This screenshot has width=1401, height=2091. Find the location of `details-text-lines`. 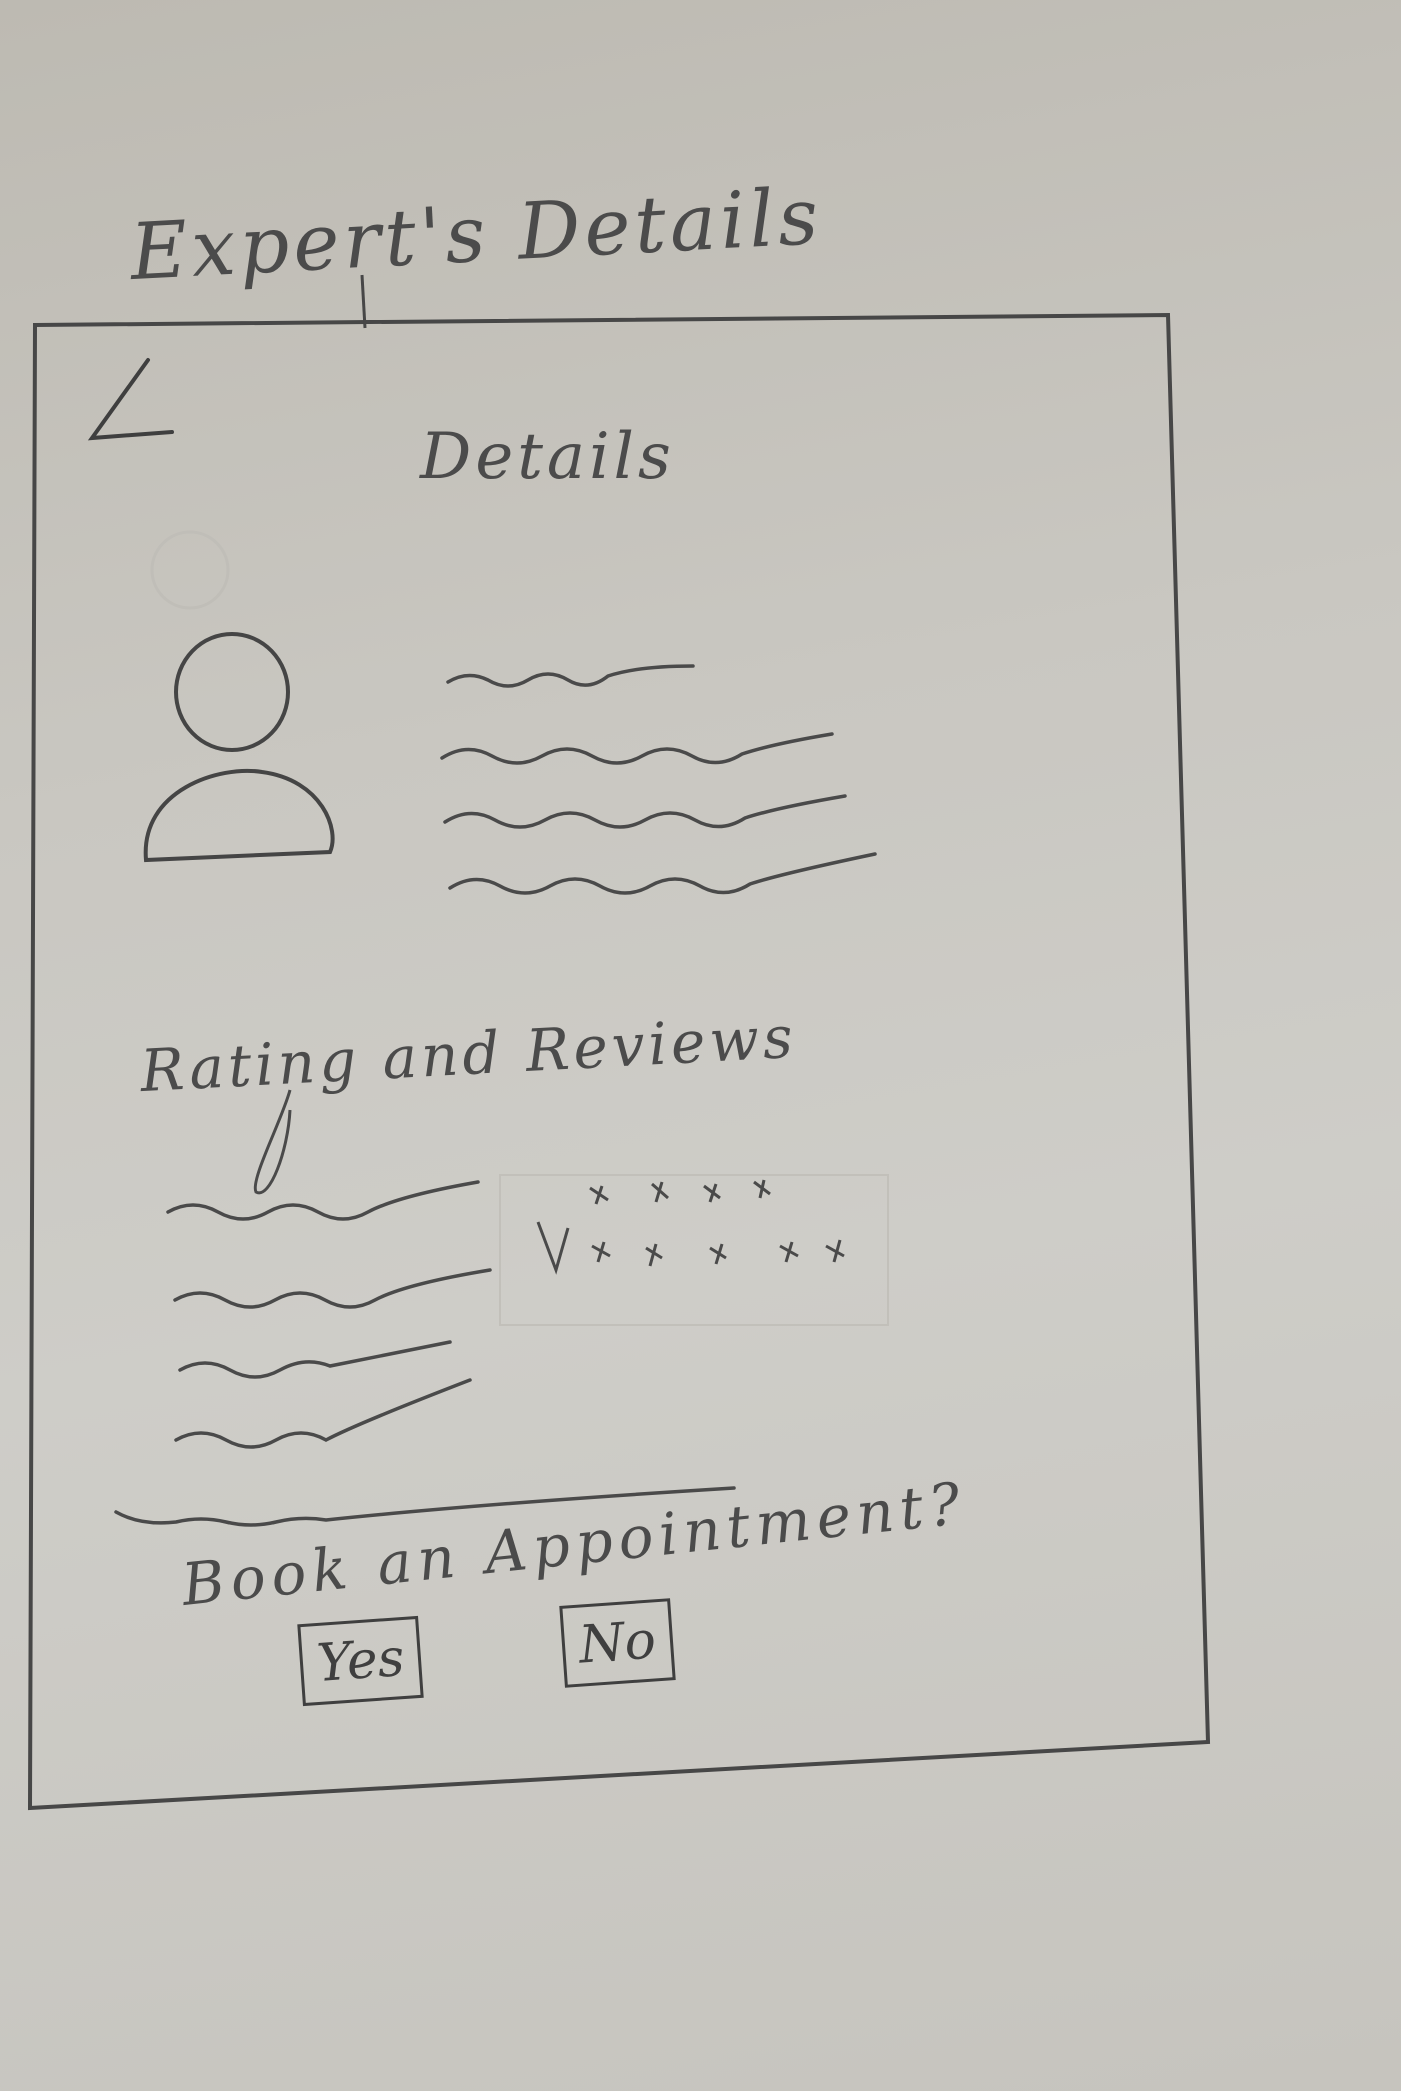

details-text-lines is located at coordinates (658, 779).